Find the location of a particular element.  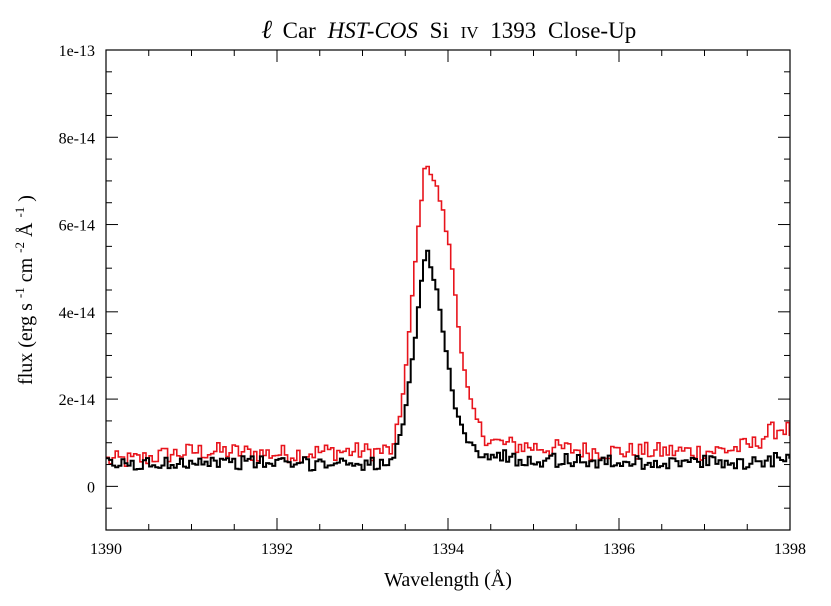

x-tick-label: 1398 is located at coordinates (790, 549).